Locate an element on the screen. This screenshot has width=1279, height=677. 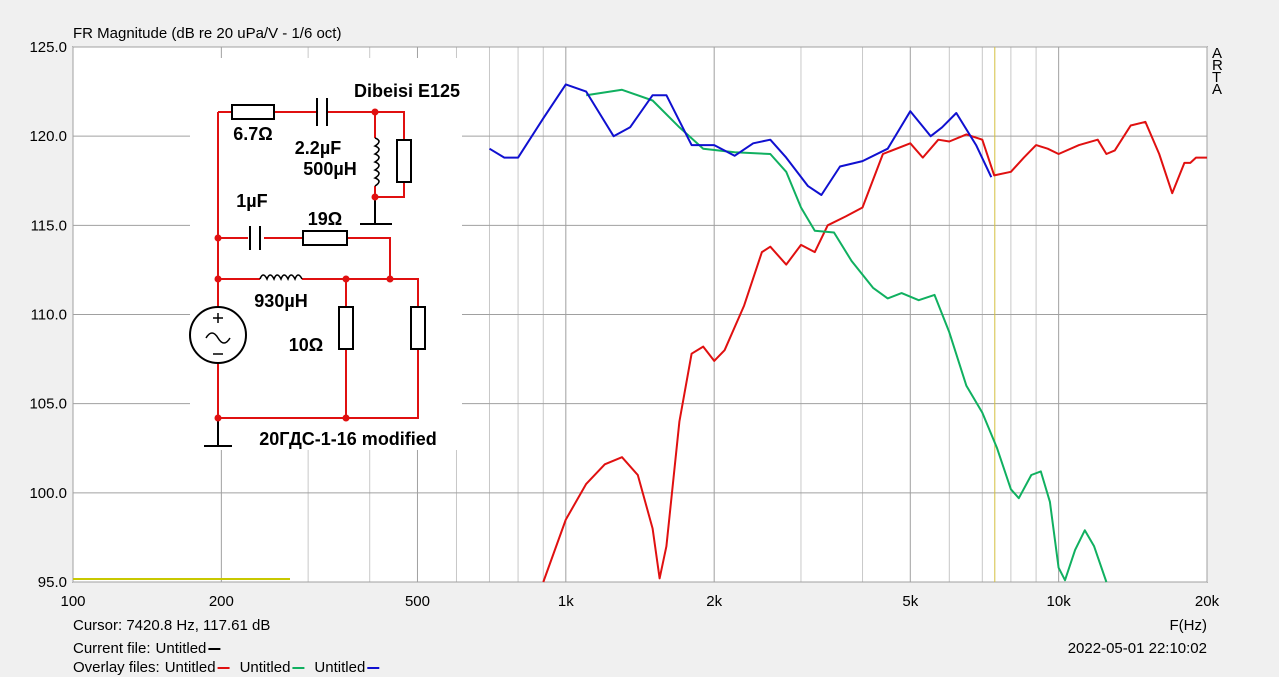
current-file-label: Current file: is located at coordinates (112, 648).